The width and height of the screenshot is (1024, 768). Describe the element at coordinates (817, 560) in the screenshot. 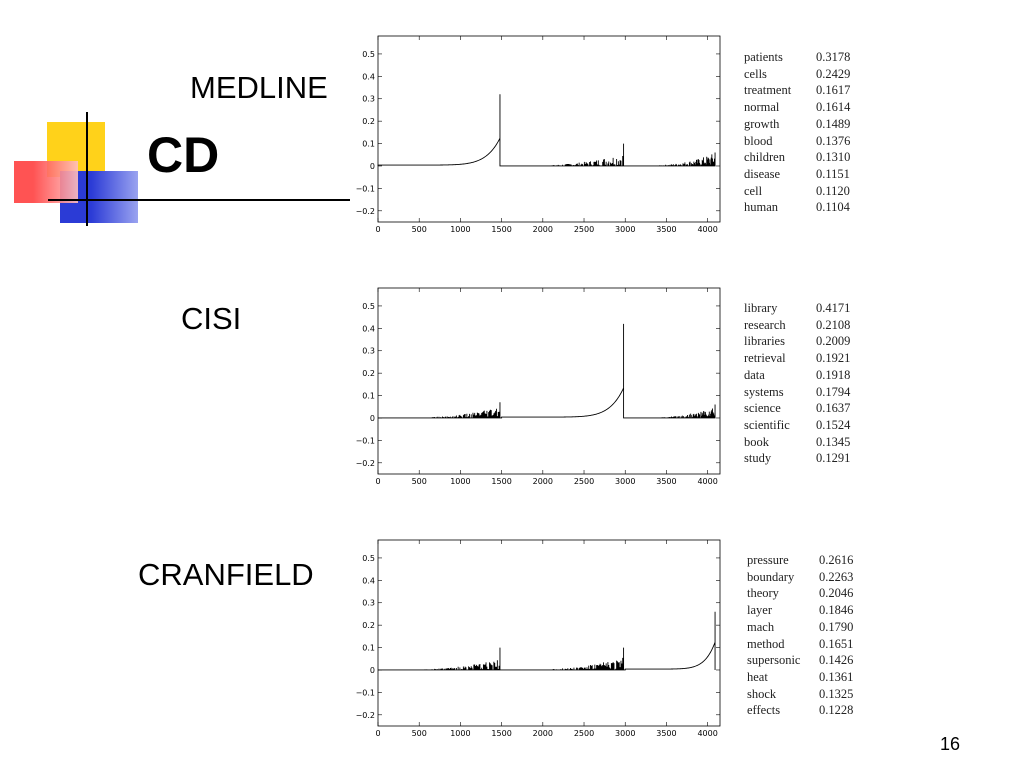

I see `term-row: pressure 0.2616` at that location.